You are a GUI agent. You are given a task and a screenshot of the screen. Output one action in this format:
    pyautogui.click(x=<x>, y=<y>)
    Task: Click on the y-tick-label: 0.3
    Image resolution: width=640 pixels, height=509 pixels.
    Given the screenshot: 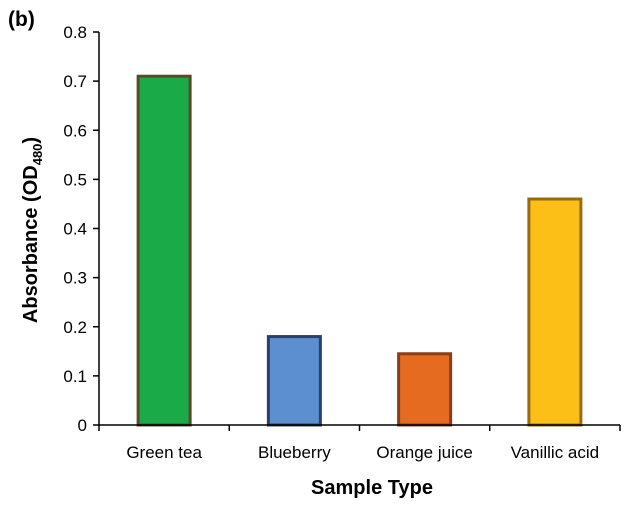 What is the action you would take?
    pyautogui.click(x=75, y=278)
    